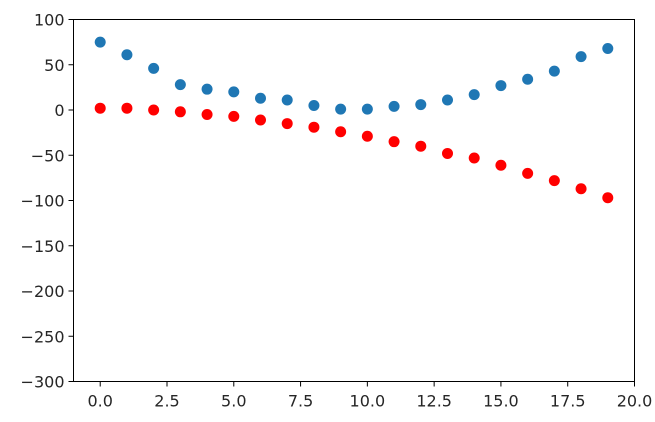 This screenshot has width=655, height=422. Describe the element at coordinates (434, 401) in the screenshot. I see `x-tick-label: 12.5` at that location.